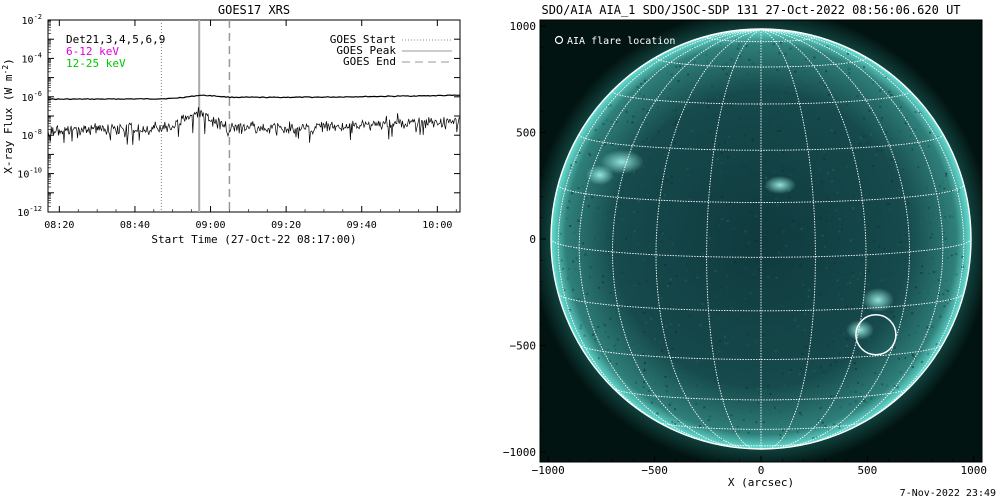  What do you see at coordinates (115, 39) in the screenshot?
I see `channel-label-detectors: Det21,3,4,5,6,9` at bounding box center [115, 39].